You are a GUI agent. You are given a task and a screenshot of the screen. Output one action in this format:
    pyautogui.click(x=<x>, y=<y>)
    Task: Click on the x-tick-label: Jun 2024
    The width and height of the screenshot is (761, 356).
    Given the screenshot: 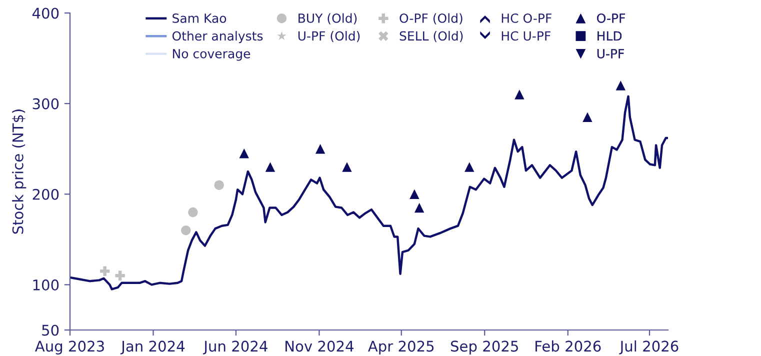 What is the action you would take?
    pyautogui.click(x=235, y=347)
    